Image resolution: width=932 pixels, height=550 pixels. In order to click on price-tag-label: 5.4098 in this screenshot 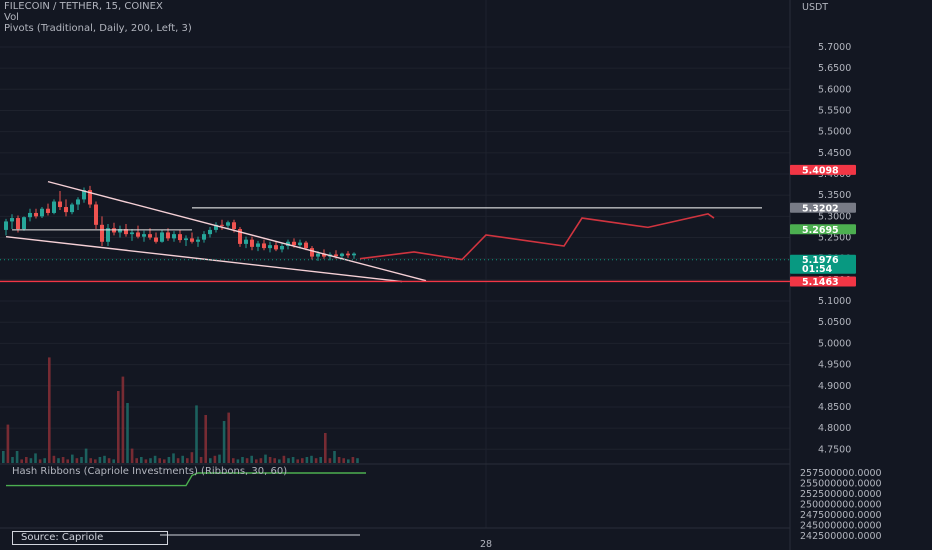, I will do `click(820, 170)`.